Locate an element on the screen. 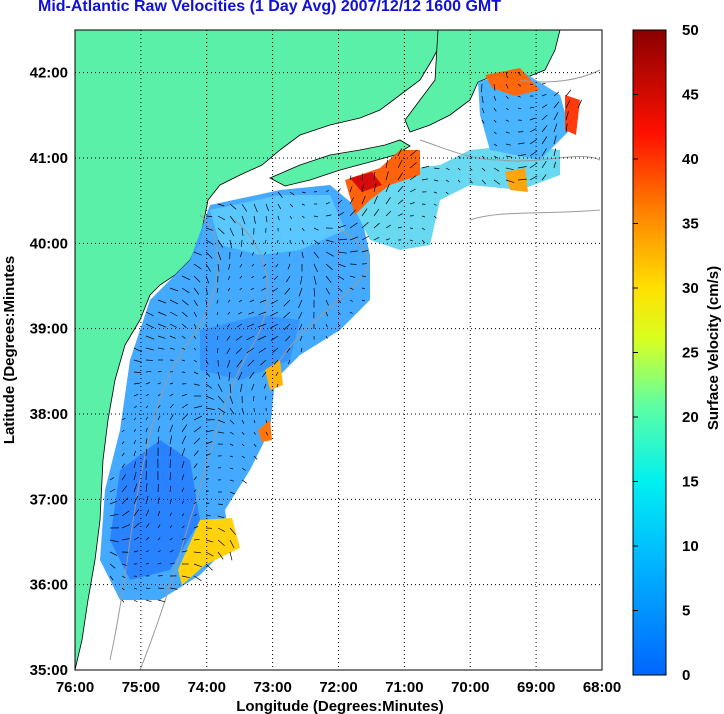 The height and width of the screenshot is (714, 724). longitude-tick-label: 76:00 is located at coordinates (75, 687).